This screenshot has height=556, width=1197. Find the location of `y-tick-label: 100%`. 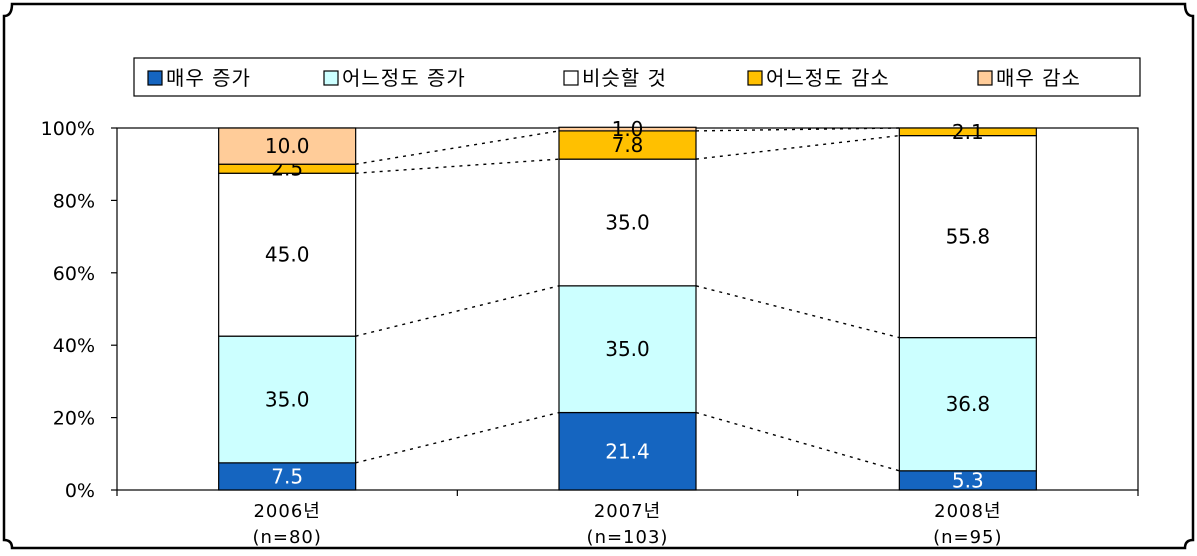

y-tick-label: 100% is located at coordinates (68, 129).